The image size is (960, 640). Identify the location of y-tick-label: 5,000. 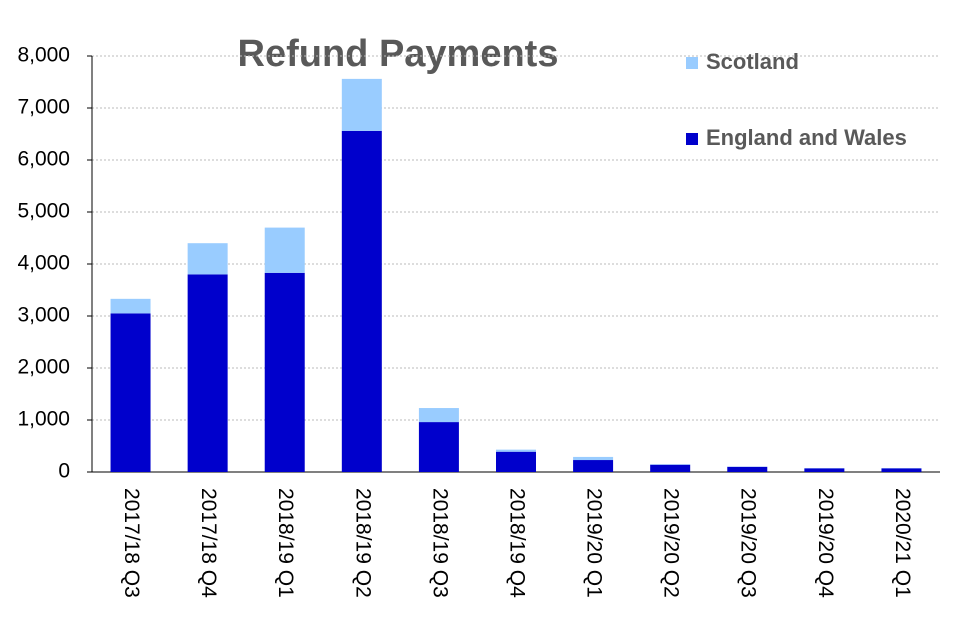
(43, 211).